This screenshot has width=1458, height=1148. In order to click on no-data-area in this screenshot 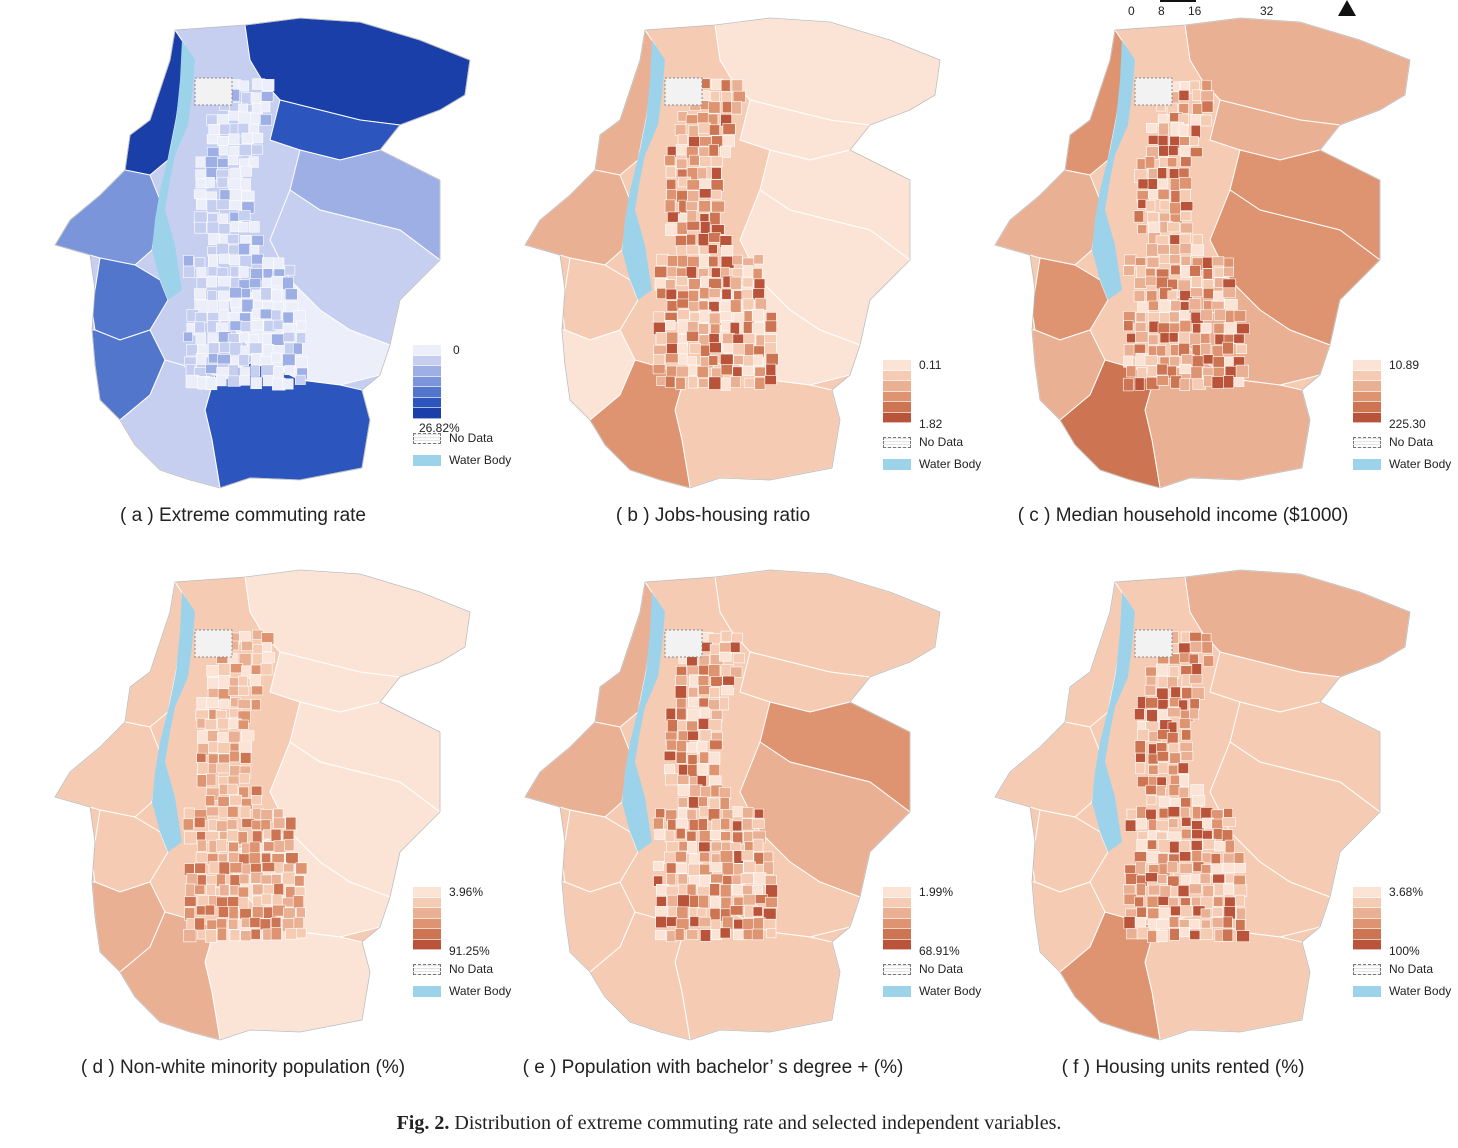, I will do `click(1153, 91)`.